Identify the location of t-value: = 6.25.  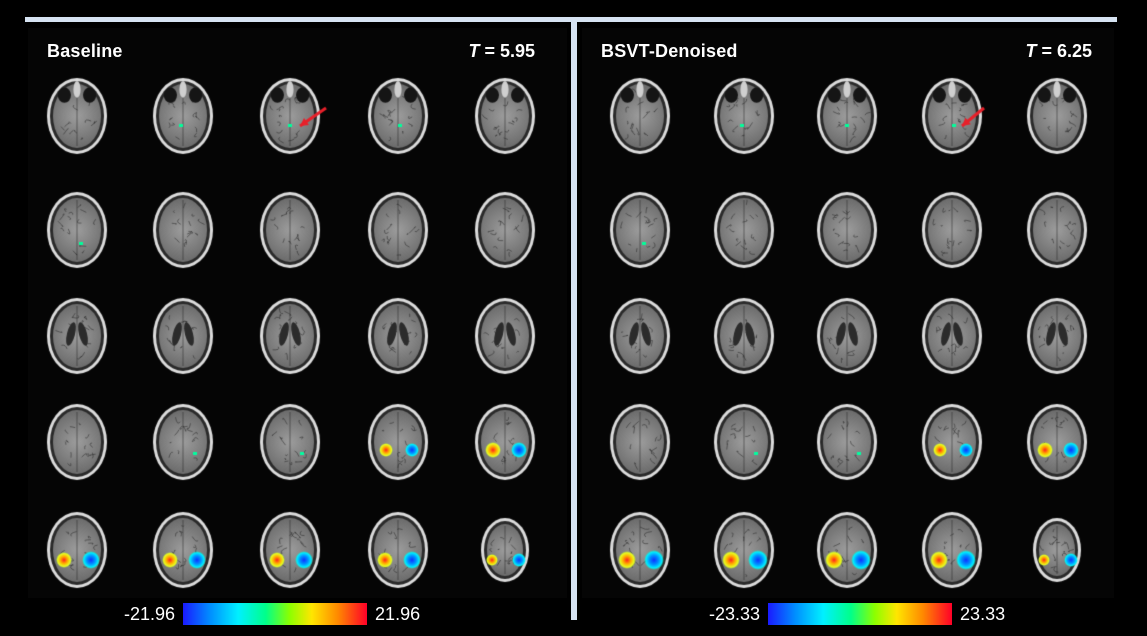
(1064, 51).